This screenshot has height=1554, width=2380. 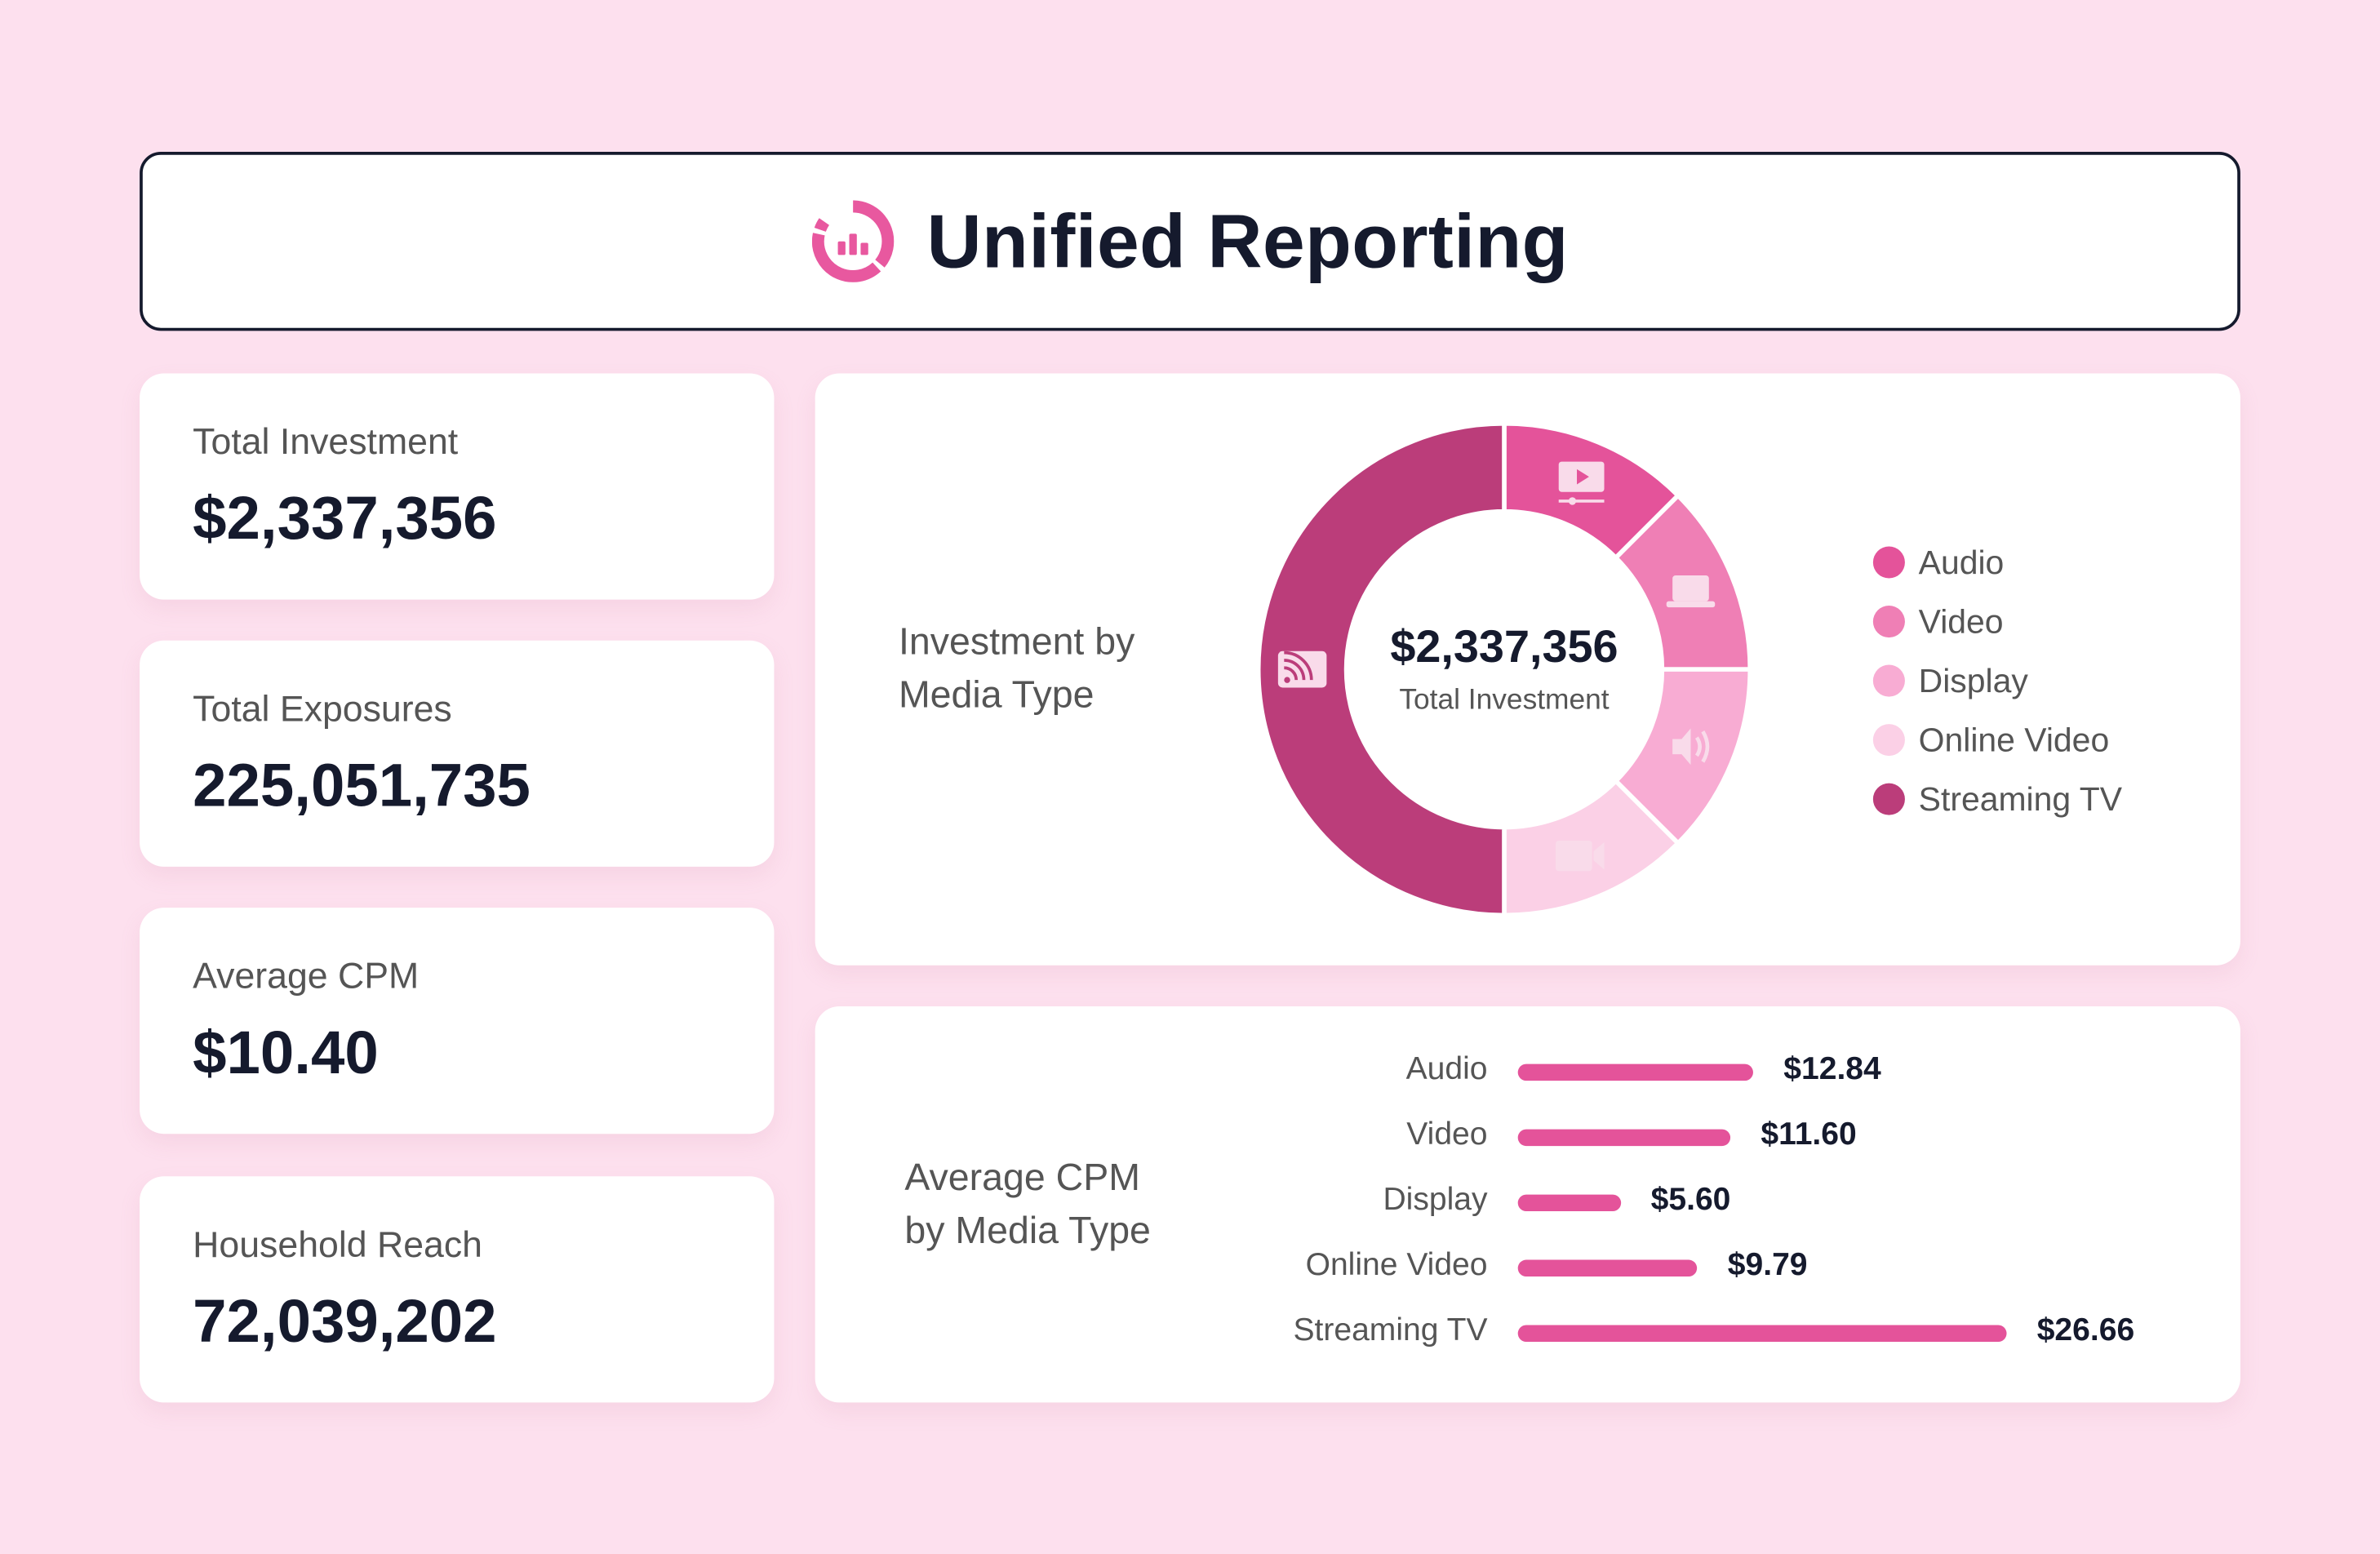 What do you see at coordinates (1961, 621) in the screenshot?
I see `legend-label: Video` at bounding box center [1961, 621].